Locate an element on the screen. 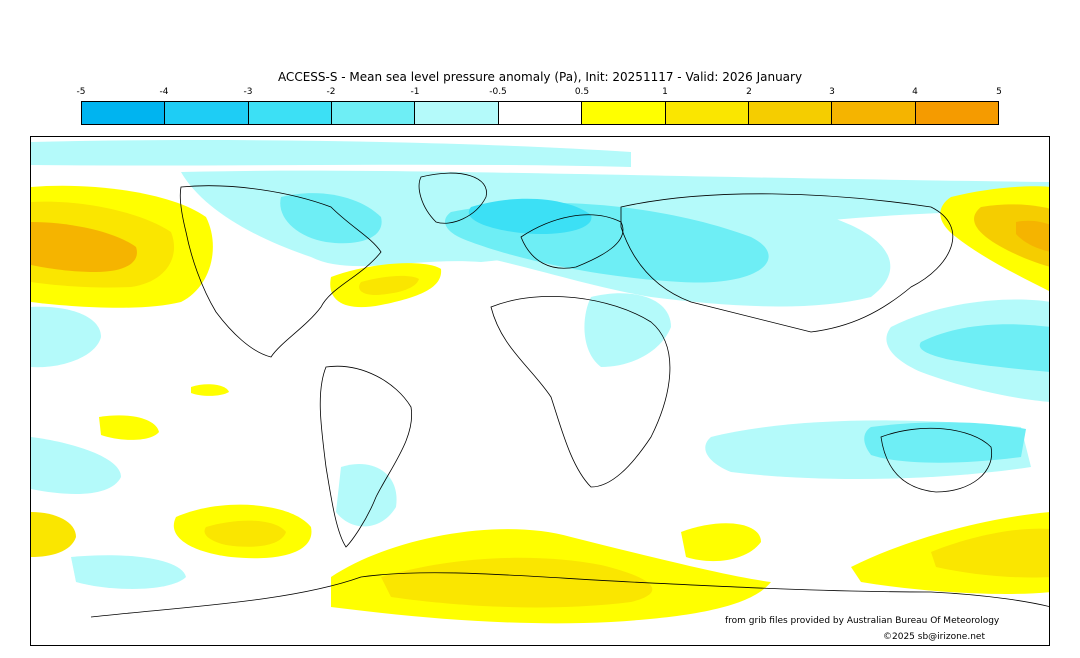 This screenshot has width=1080, height=658. tick-label: 4 is located at coordinates (915, 92).